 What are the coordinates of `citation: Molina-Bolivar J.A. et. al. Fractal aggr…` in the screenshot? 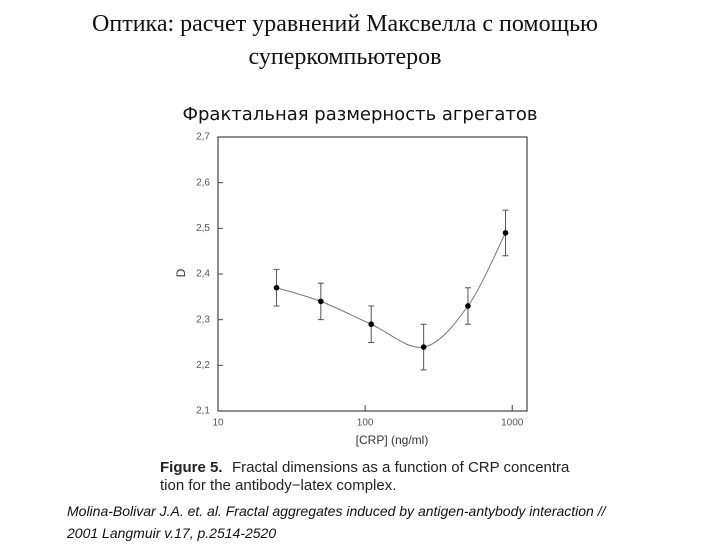 It's located at (336, 522).